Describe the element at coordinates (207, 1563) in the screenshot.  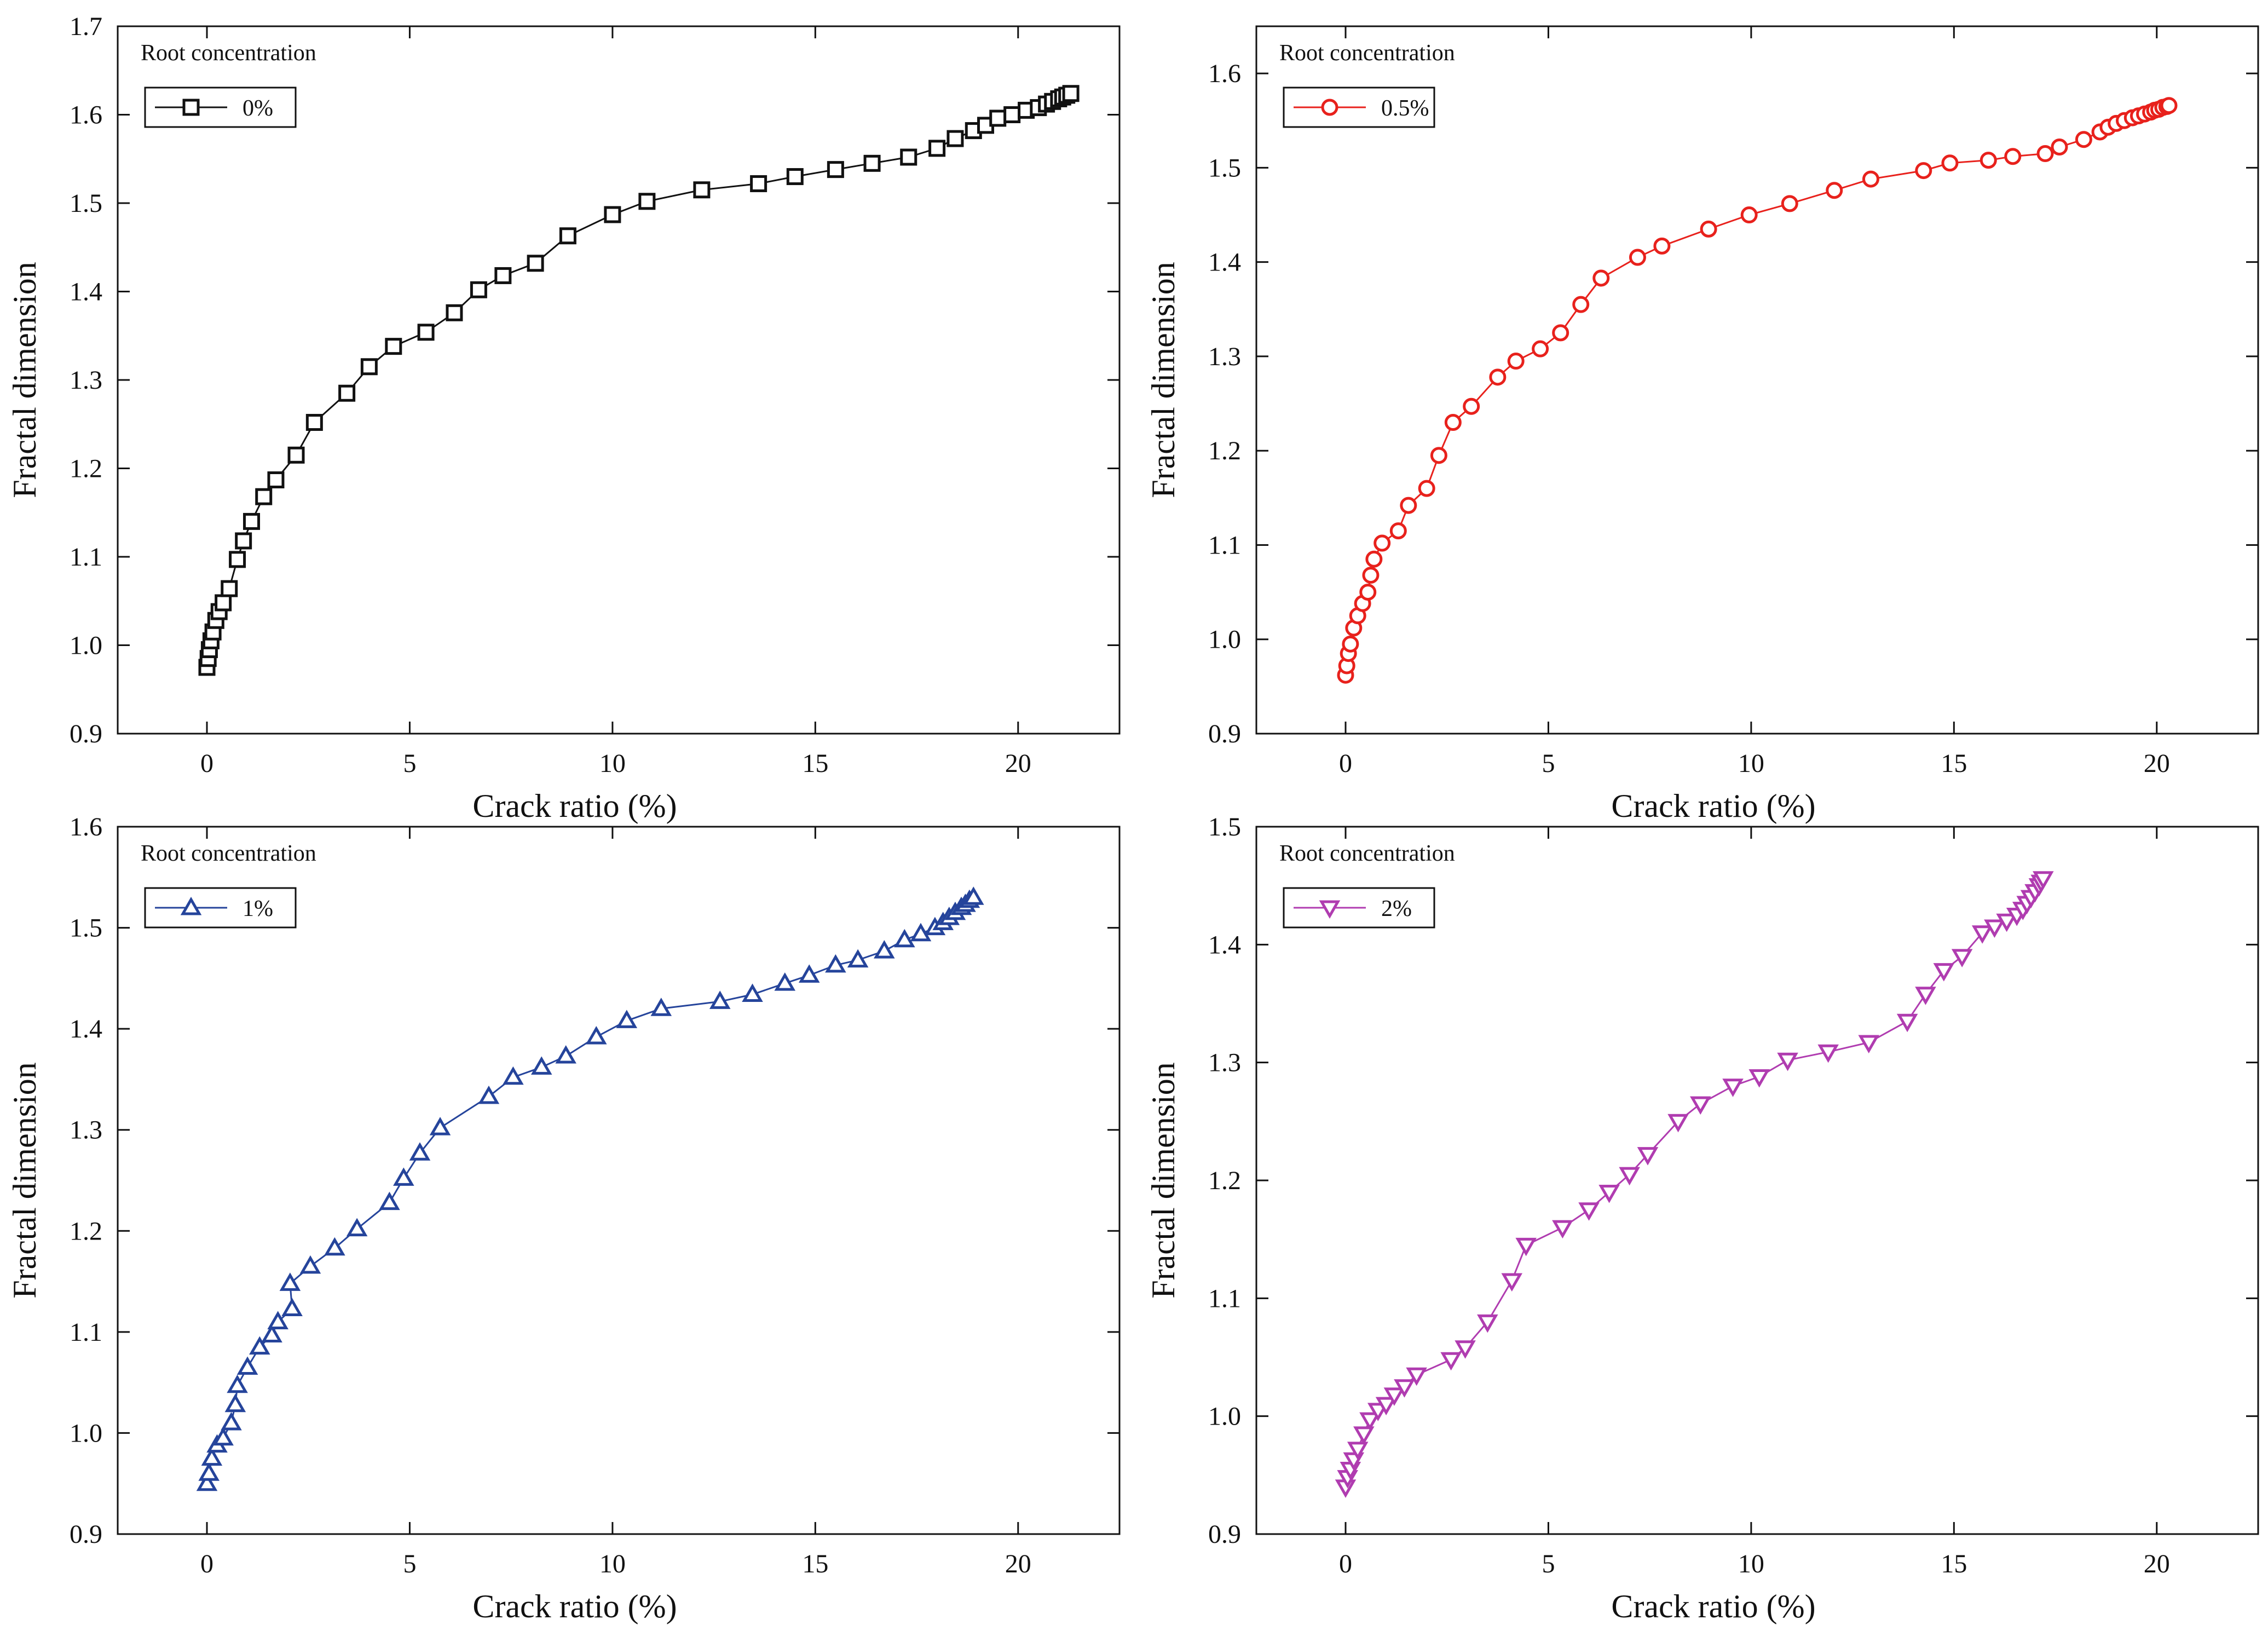
I see `x-tick-label: 0` at that location.